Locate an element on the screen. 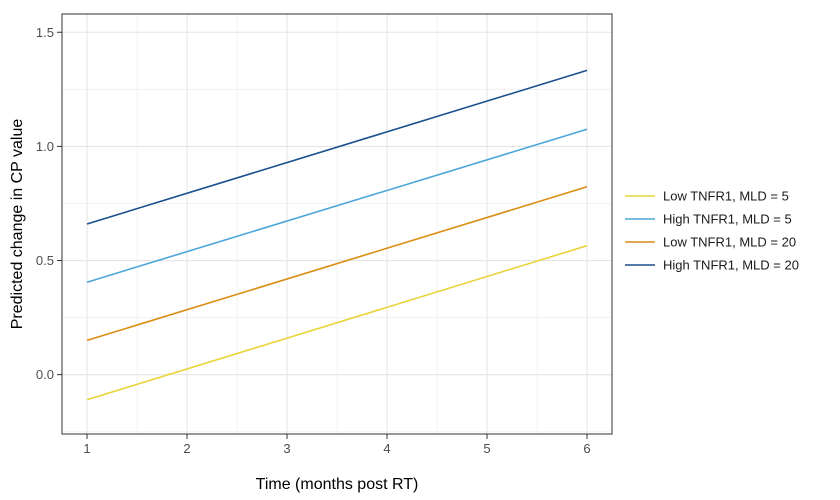  legend-label: Low TNFR1, MLD = 20 is located at coordinates (729, 242).